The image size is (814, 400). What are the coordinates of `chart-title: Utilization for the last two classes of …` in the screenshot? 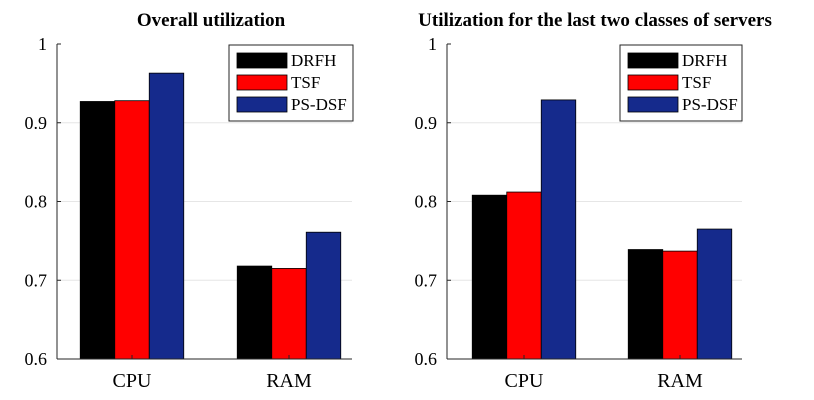 It's located at (595, 20).